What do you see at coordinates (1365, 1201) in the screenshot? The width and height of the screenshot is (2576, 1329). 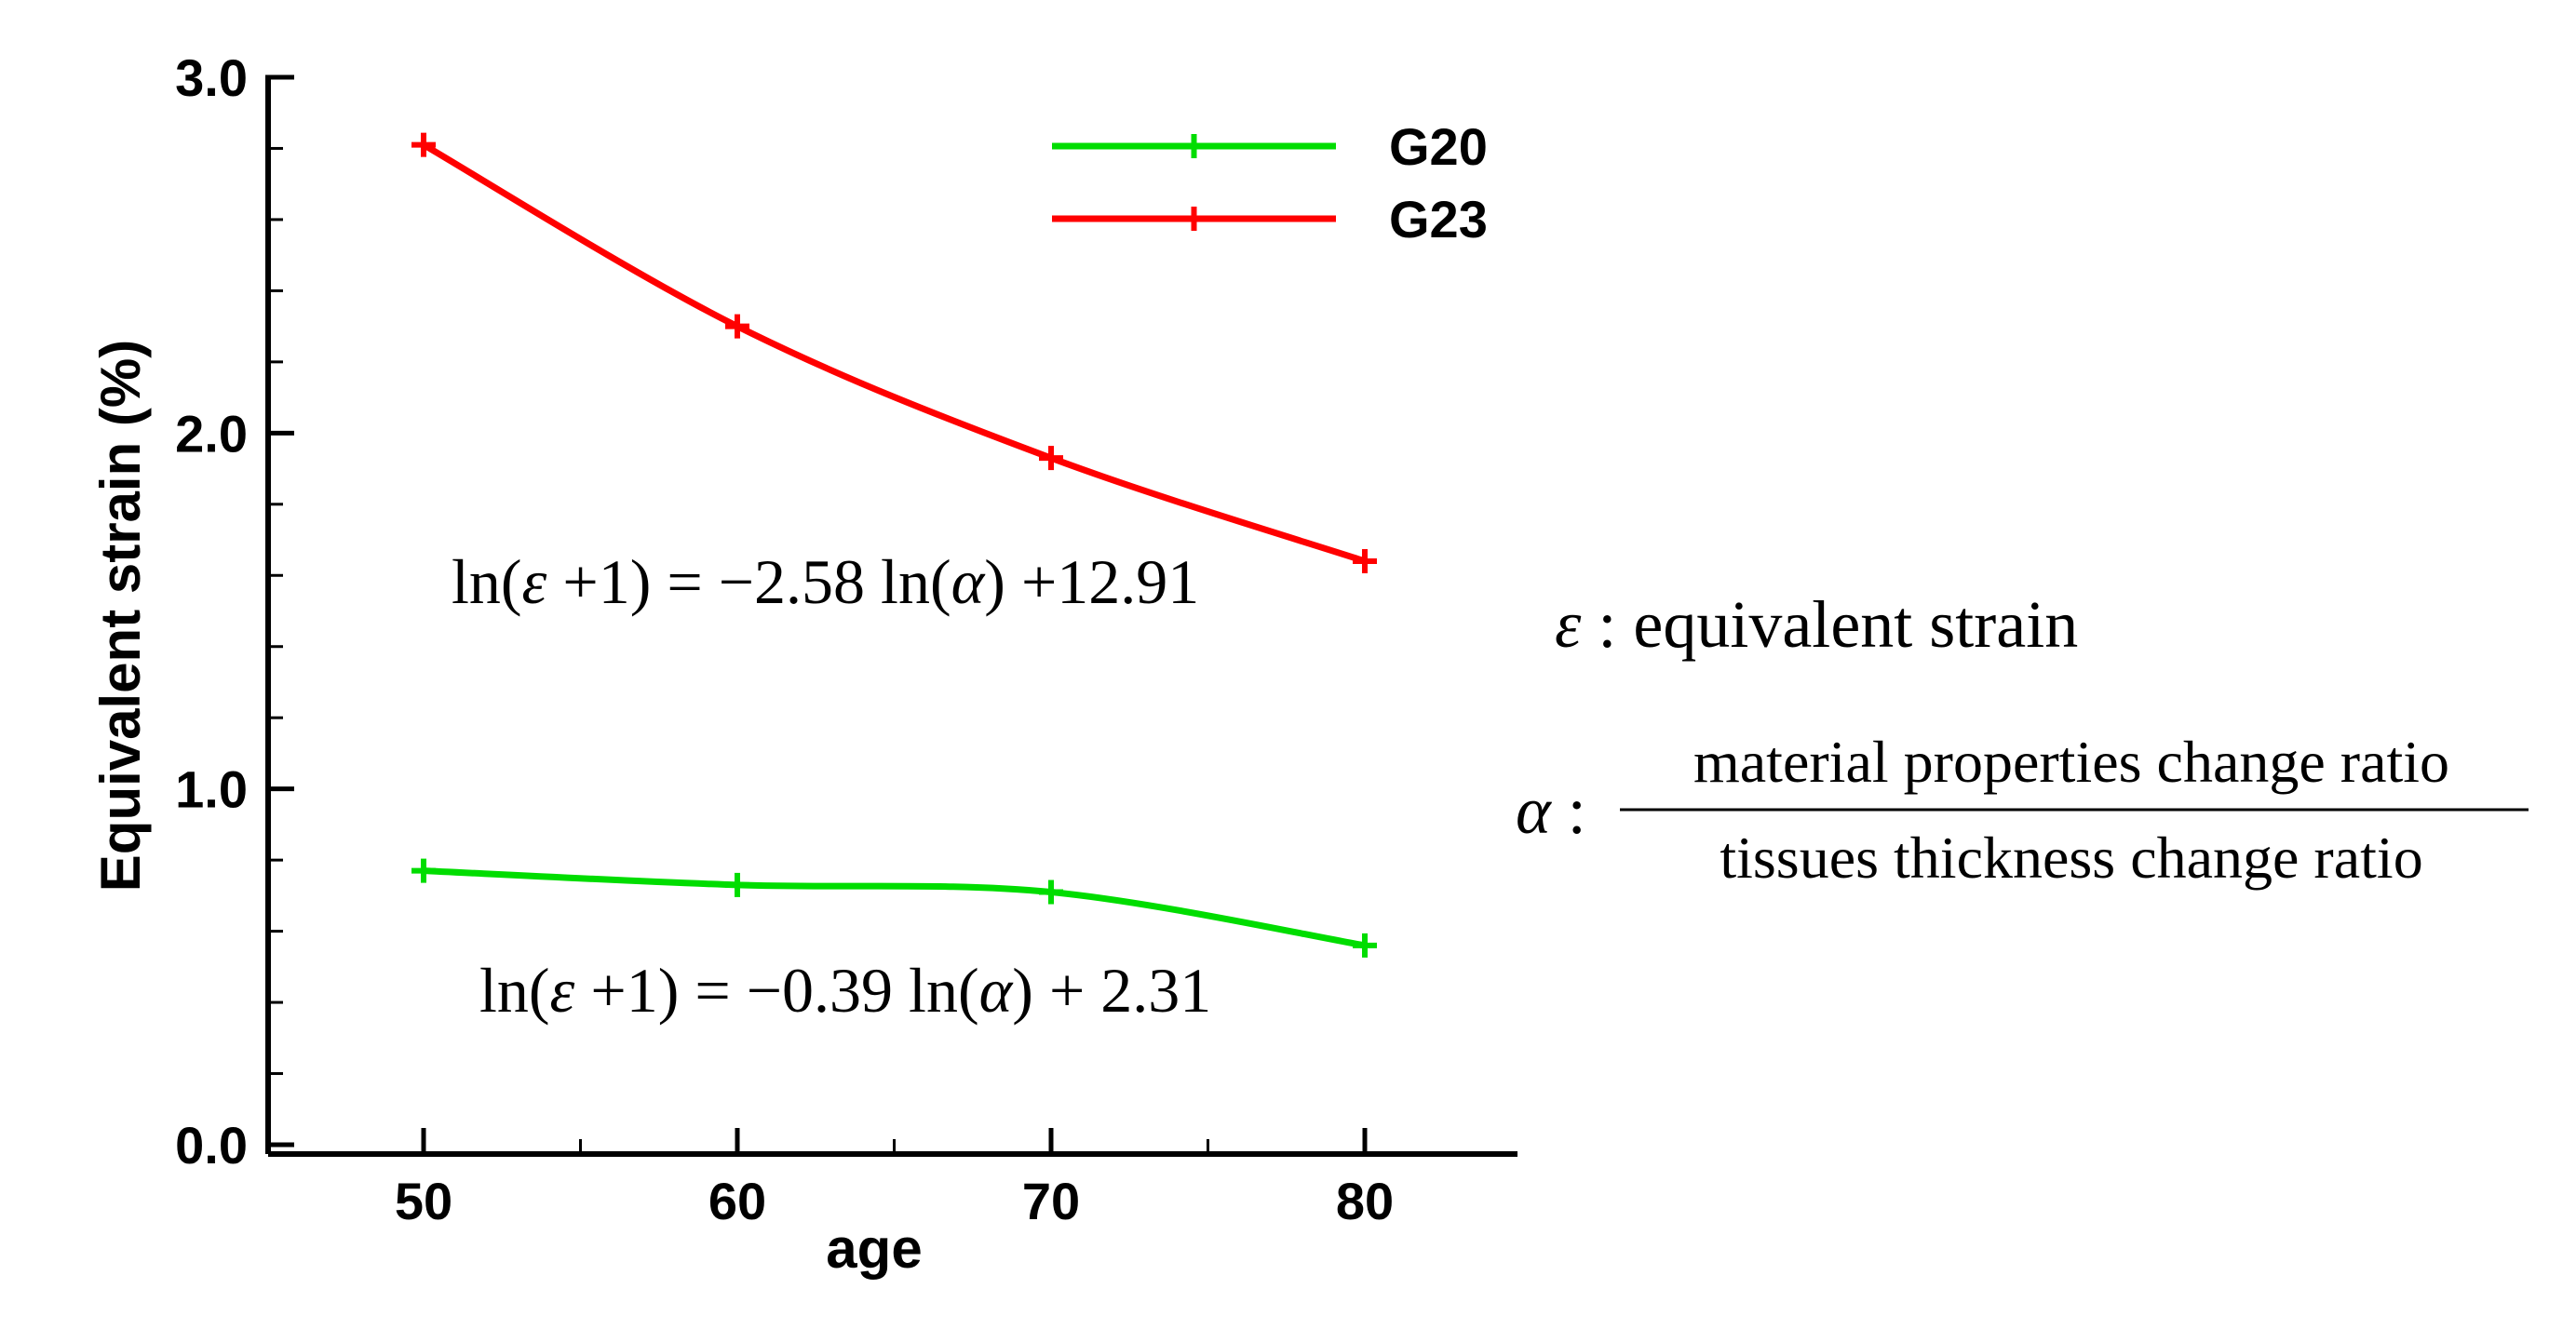 I see `x-tick-label: 80` at bounding box center [1365, 1201].